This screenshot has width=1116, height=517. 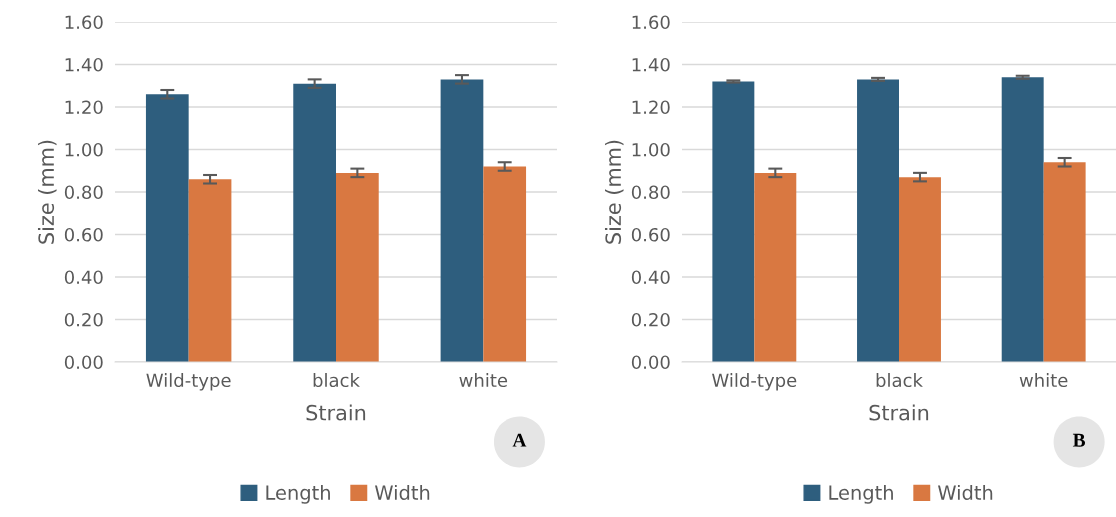 What do you see at coordinates (1079, 440) in the screenshot?
I see `text: B` at bounding box center [1079, 440].